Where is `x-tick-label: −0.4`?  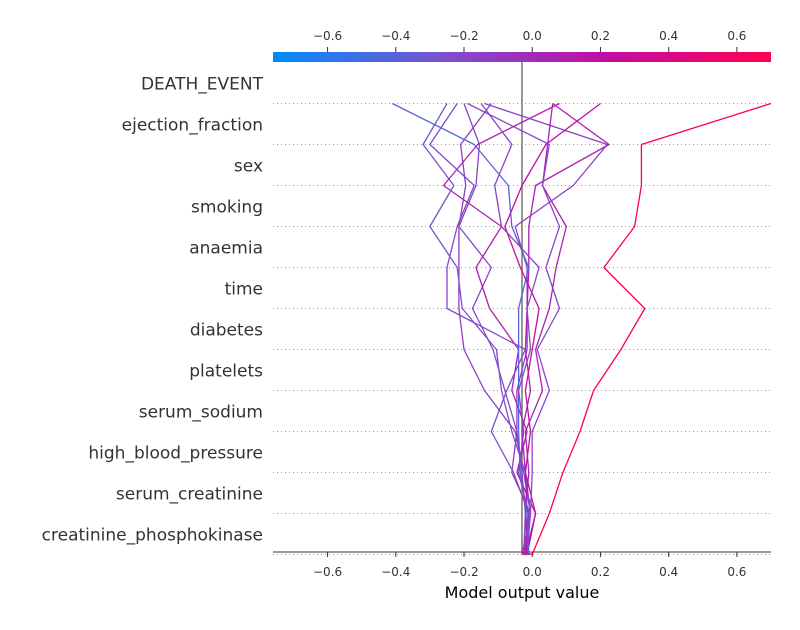 x-tick-label: −0.4 is located at coordinates (395, 572).